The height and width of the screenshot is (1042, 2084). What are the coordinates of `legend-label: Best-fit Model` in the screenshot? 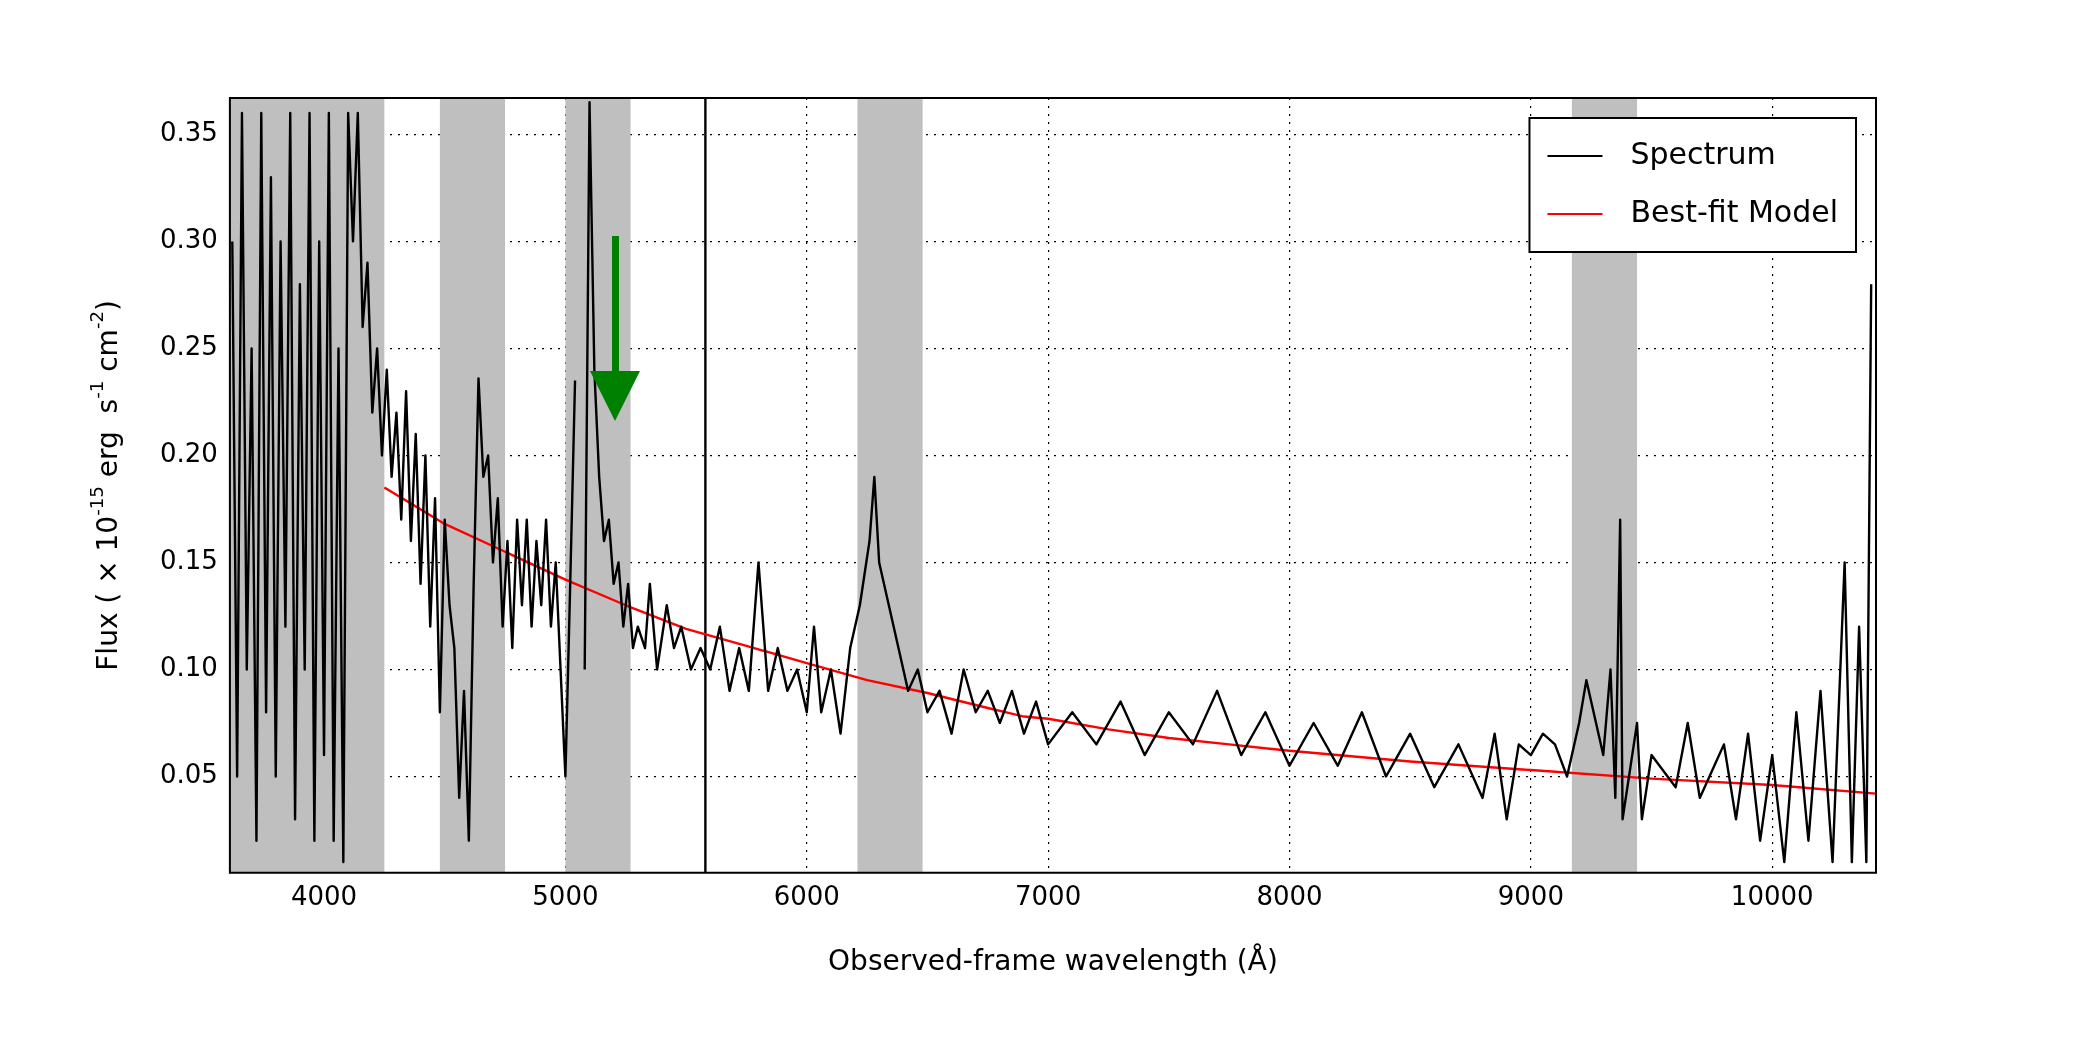 It's located at (1734, 211).